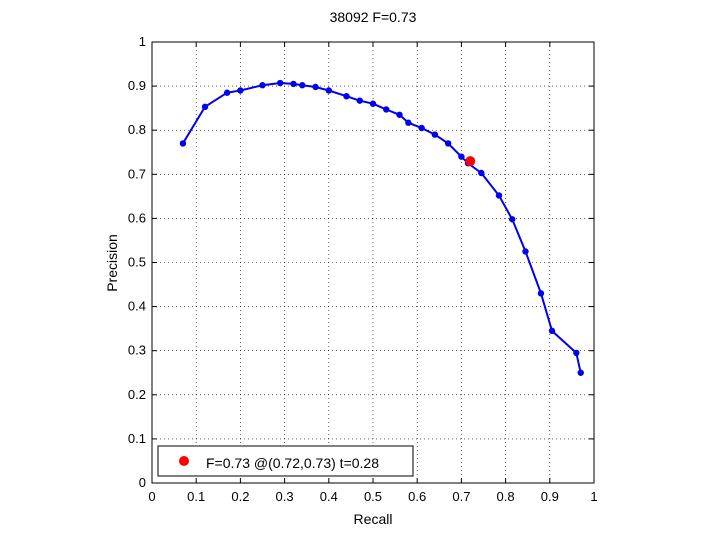 This screenshot has width=720, height=540. I want to click on x-tick-label: 0.8, so click(506, 496).